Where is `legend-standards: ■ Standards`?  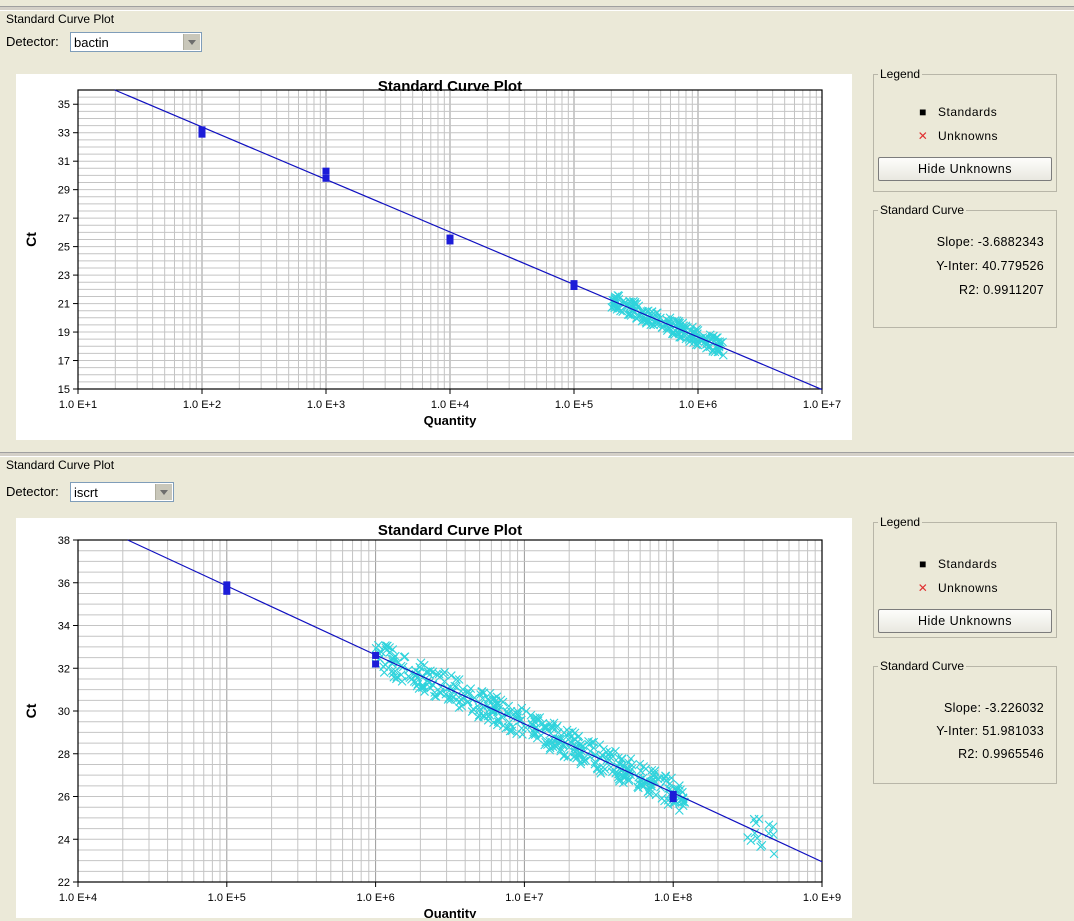 legend-standards: ■ Standards is located at coordinates (958, 564).